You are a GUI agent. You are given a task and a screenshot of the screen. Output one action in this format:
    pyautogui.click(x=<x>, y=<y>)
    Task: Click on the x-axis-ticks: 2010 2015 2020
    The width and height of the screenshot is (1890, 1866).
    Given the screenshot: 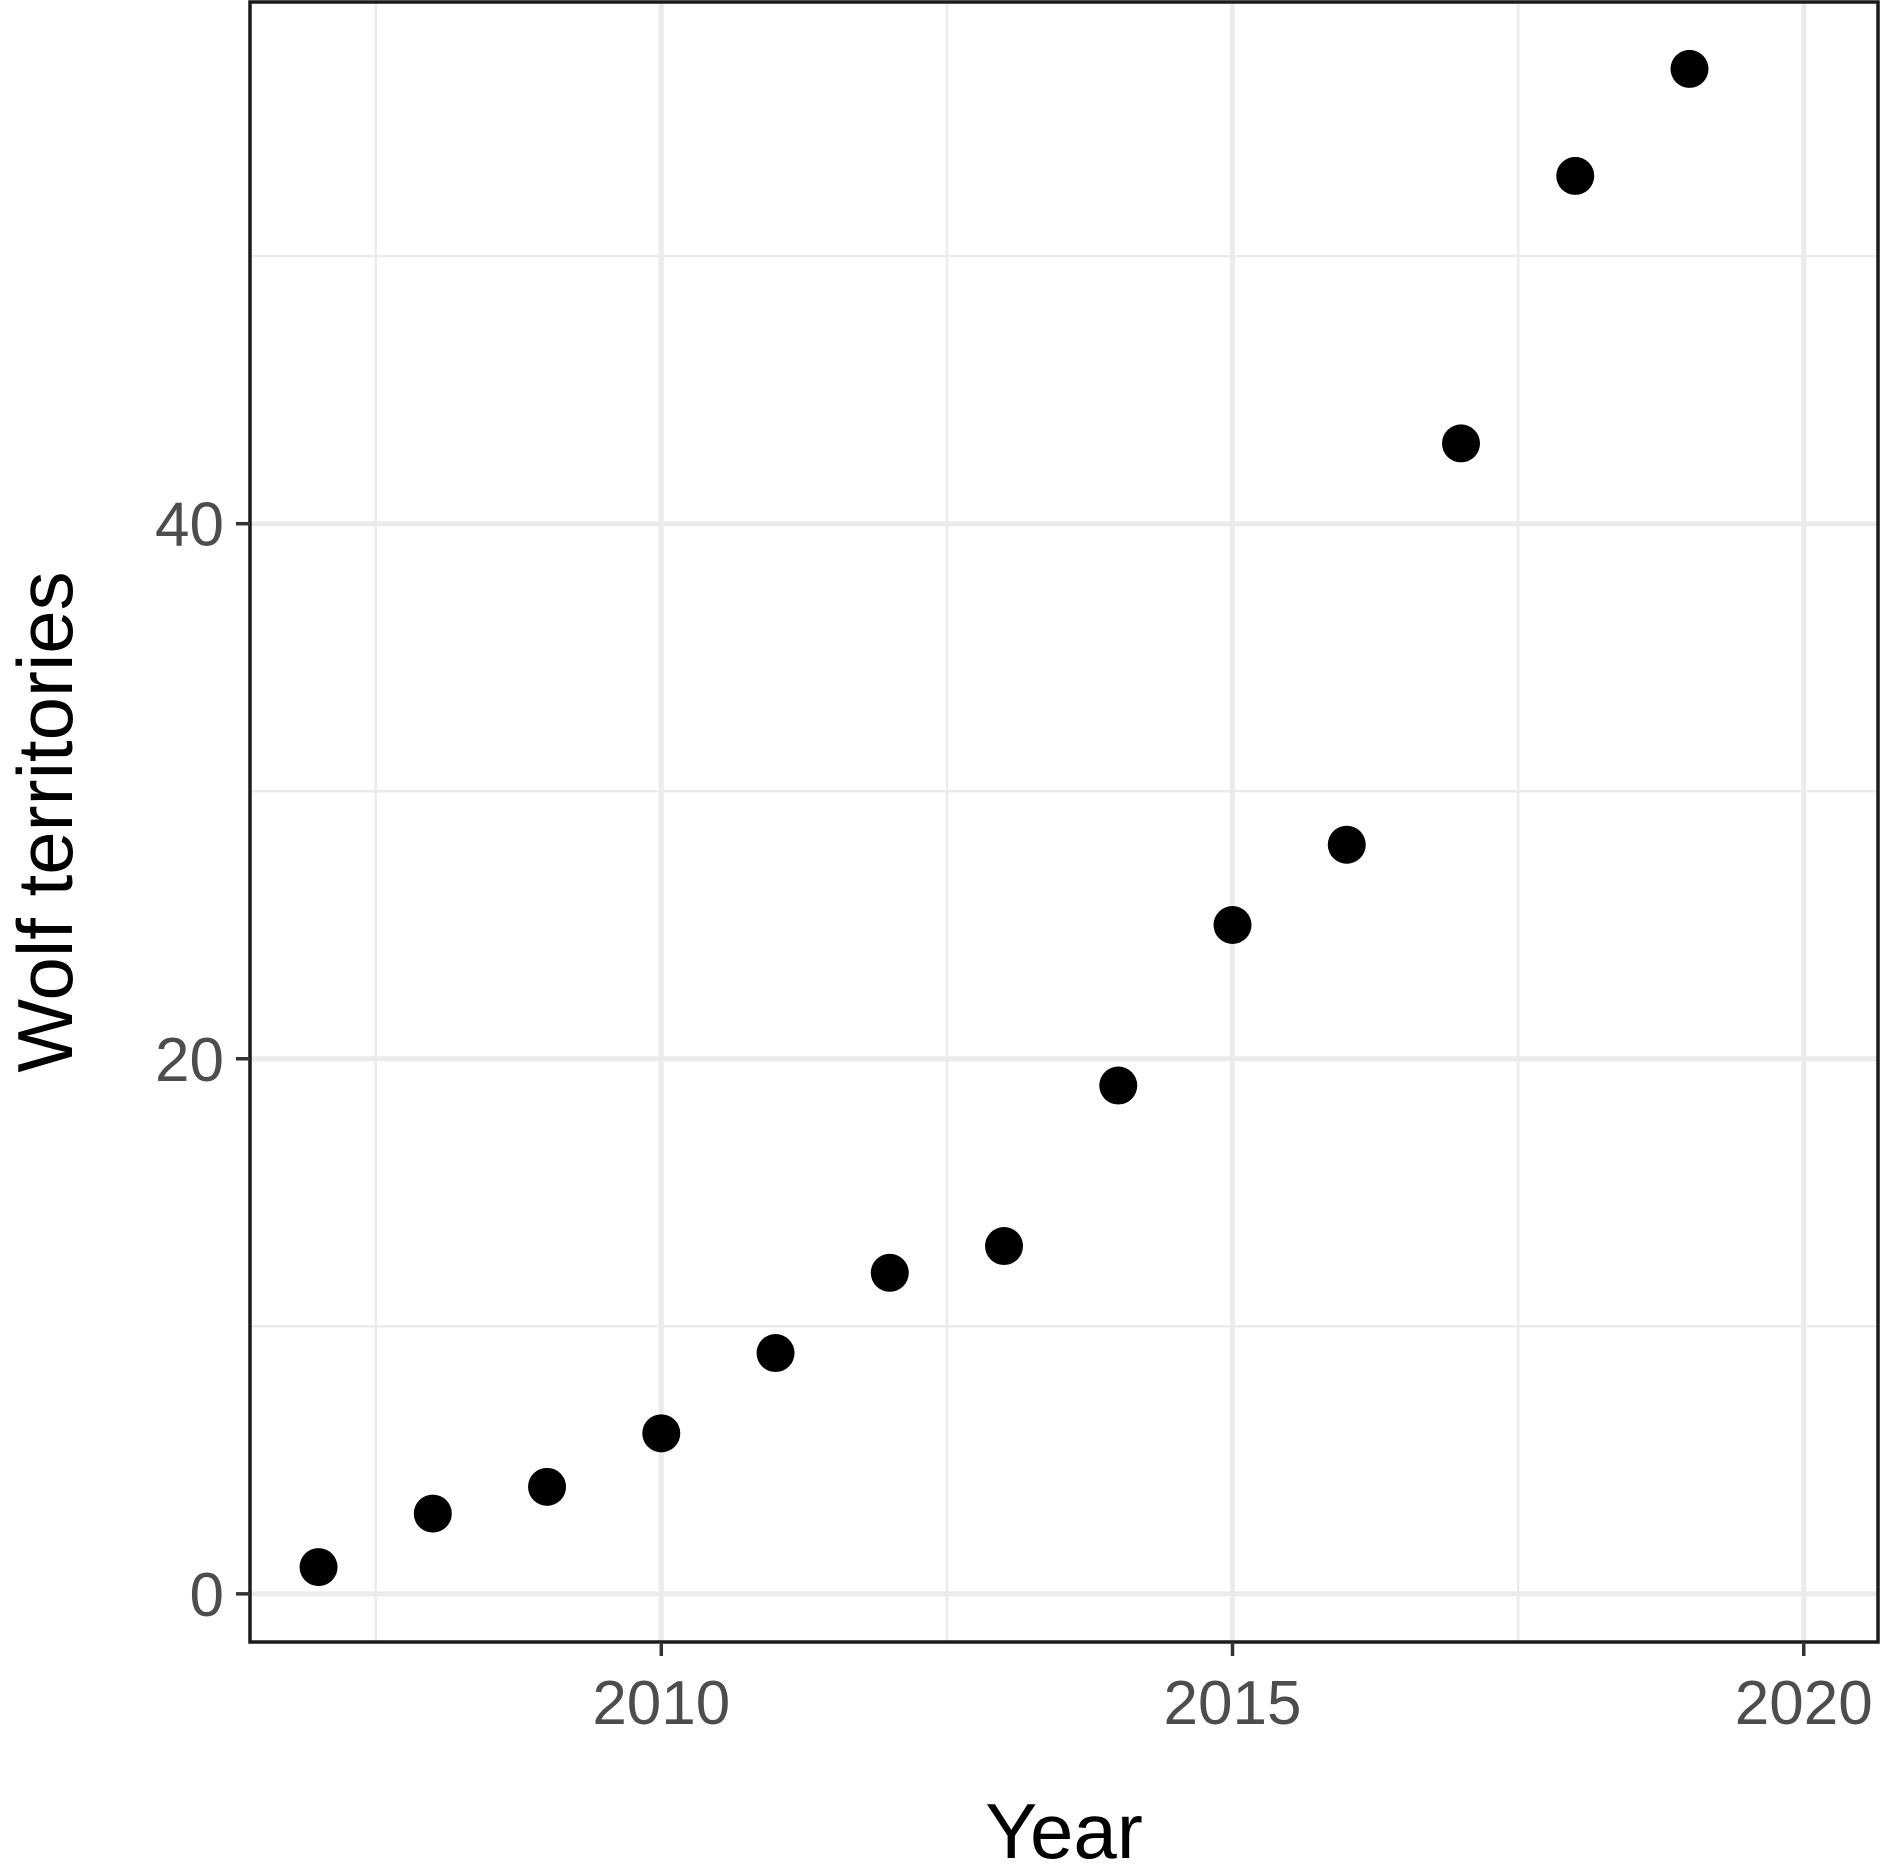 What is the action you would take?
    pyautogui.click(x=1232, y=1690)
    